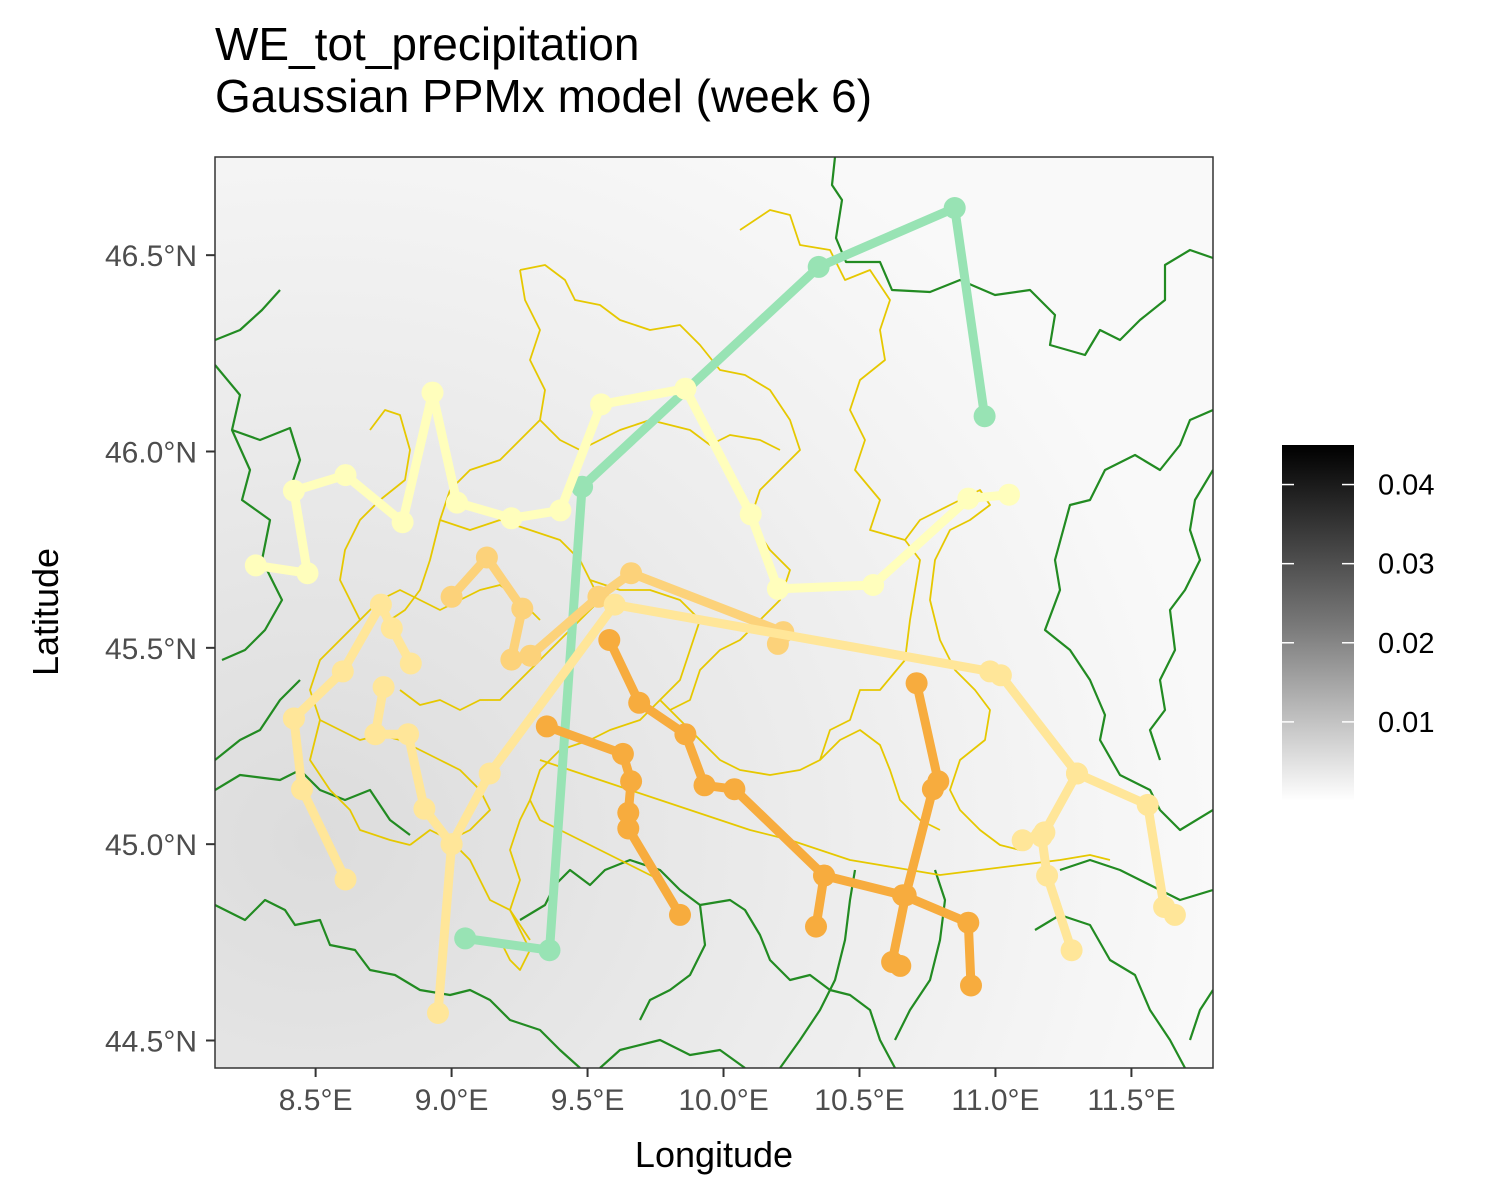 This screenshot has height=1200, width=1500. What do you see at coordinates (1128, 620) in the screenshot?
I see `country-border-east` at bounding box center [1128, 620].